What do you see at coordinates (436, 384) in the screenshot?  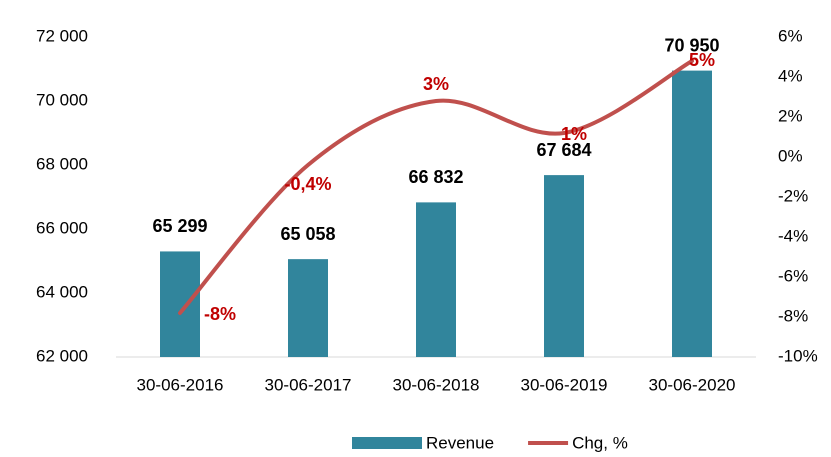 I see `x-tick-label: 30-06-2018` at bounding box center [436, 384].